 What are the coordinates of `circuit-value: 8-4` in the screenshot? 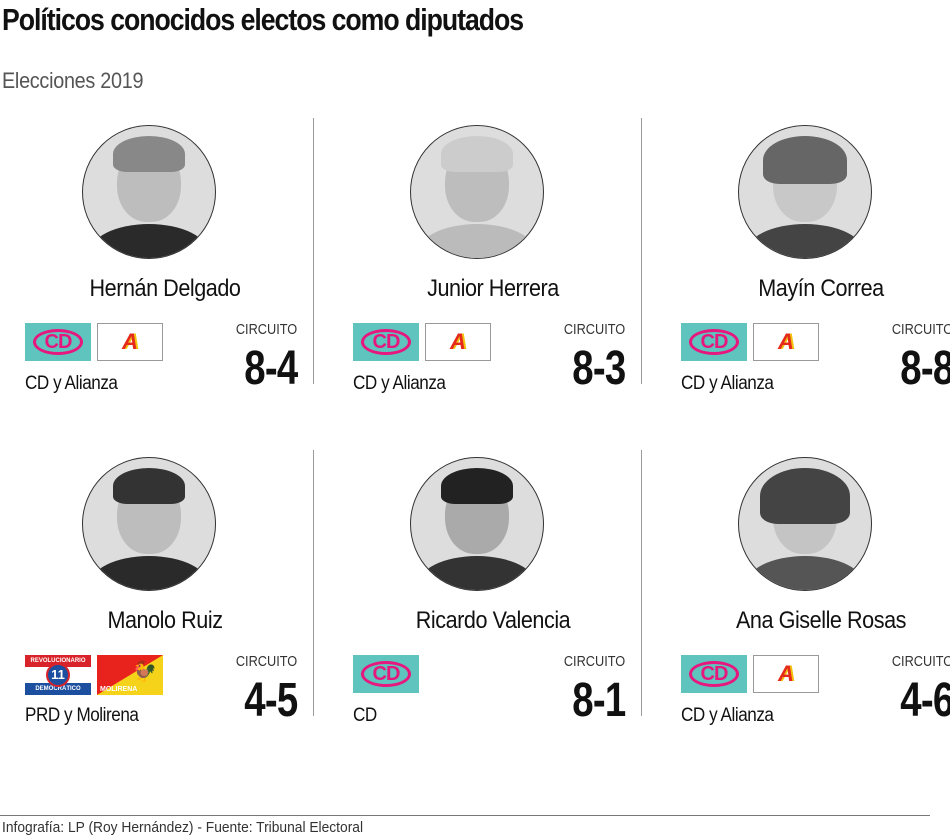 It's located at (270, 368).